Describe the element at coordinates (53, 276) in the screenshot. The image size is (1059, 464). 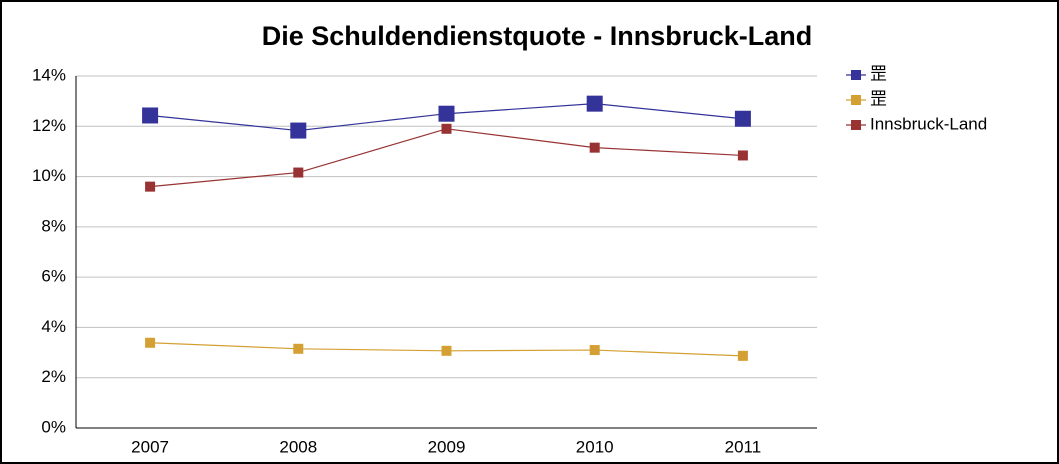
I see `y-tick-label: 6%` at that location.